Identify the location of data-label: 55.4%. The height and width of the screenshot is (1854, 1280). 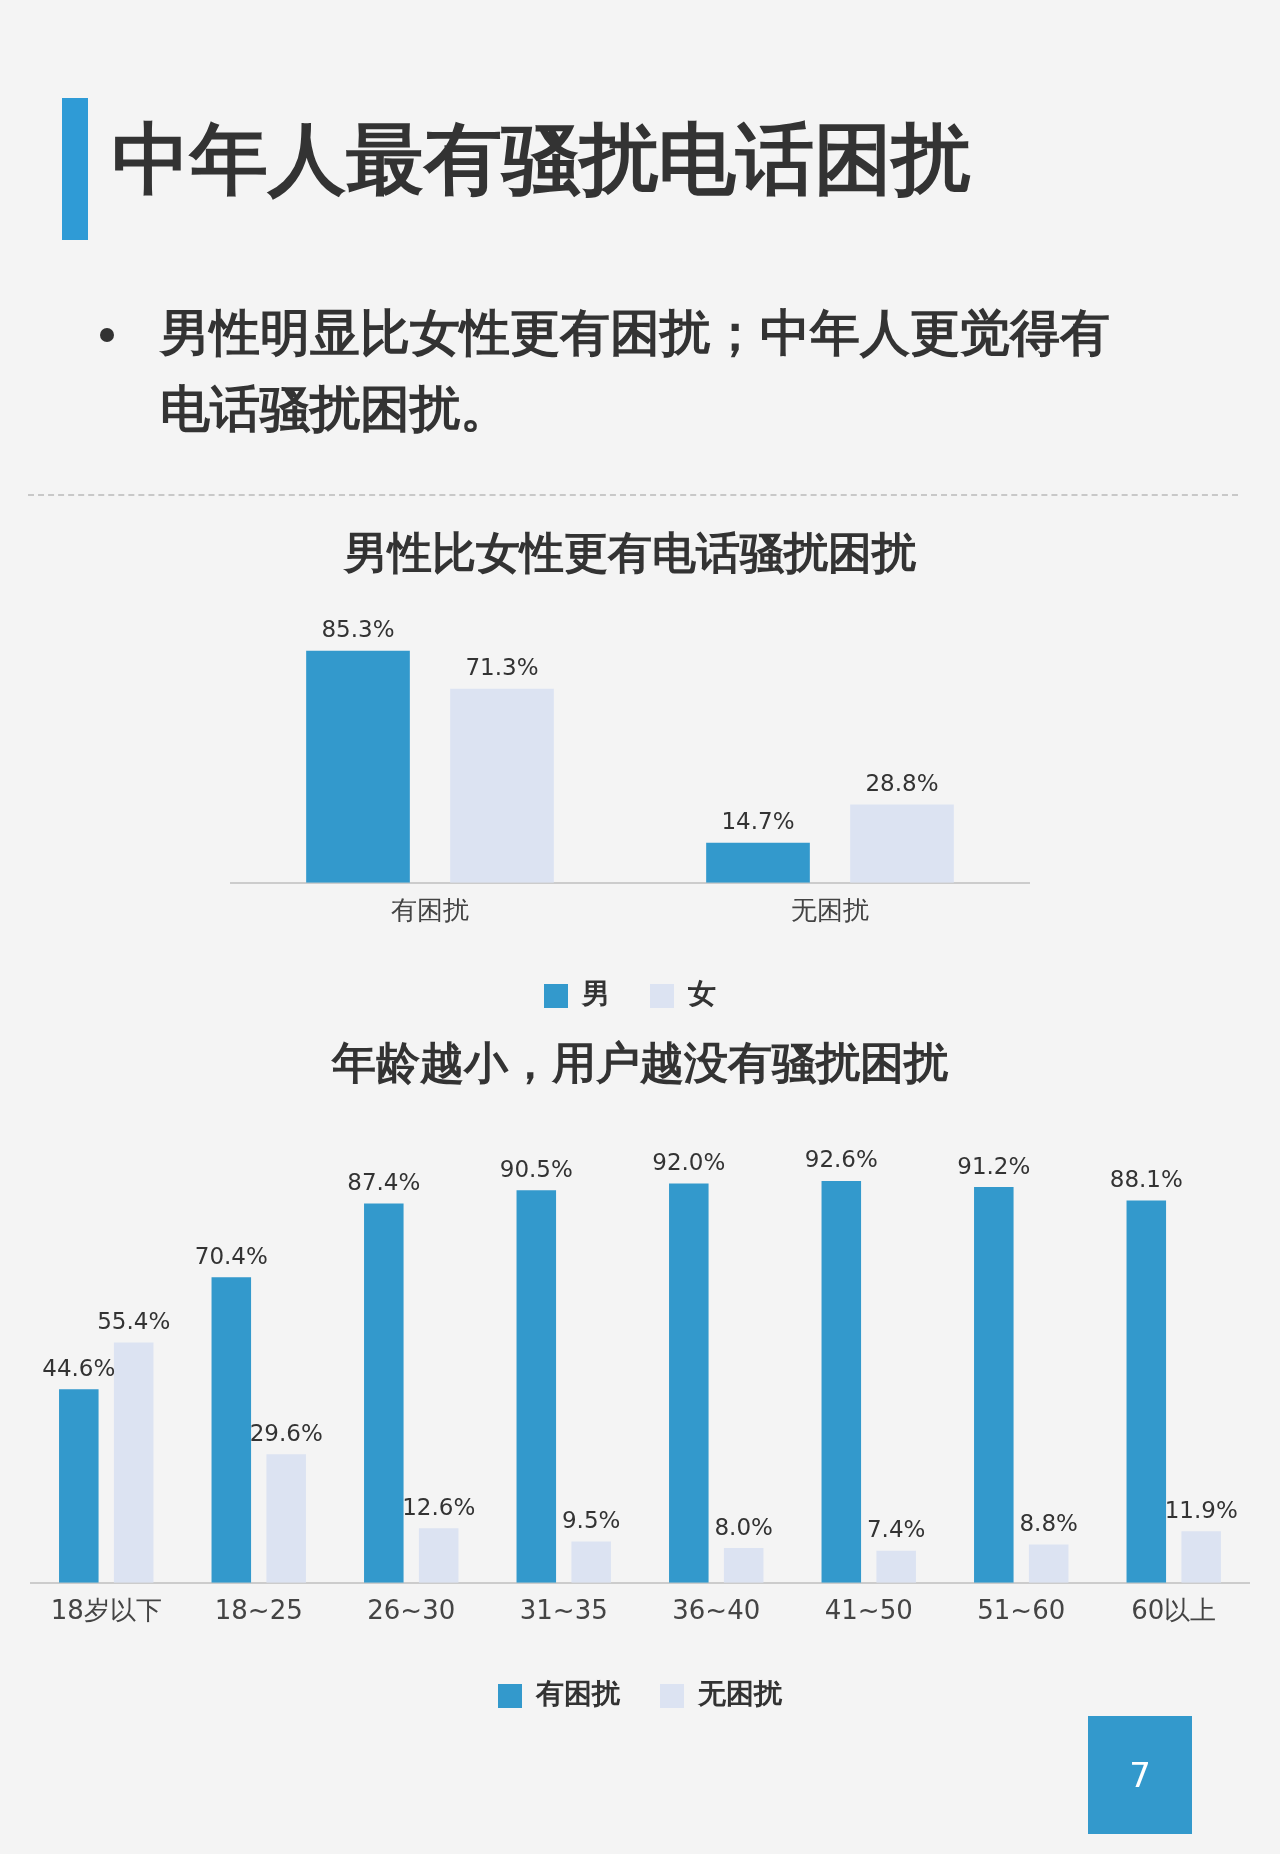
(134, 1320).